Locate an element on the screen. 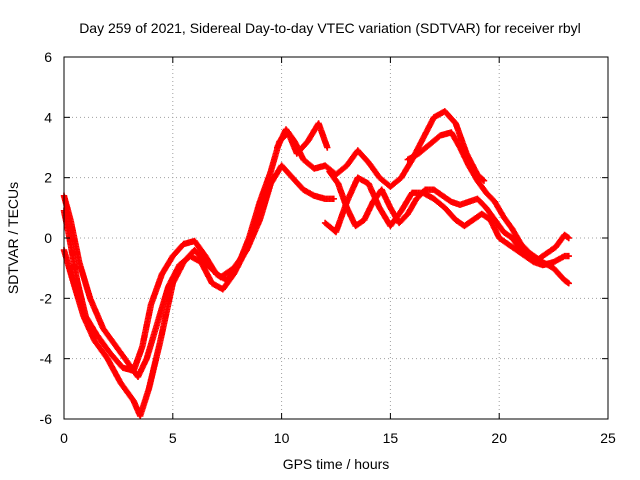 The height and width of the screenshot is (480, 640). y-tick-label: 0 is located at coordinates (48, 238).